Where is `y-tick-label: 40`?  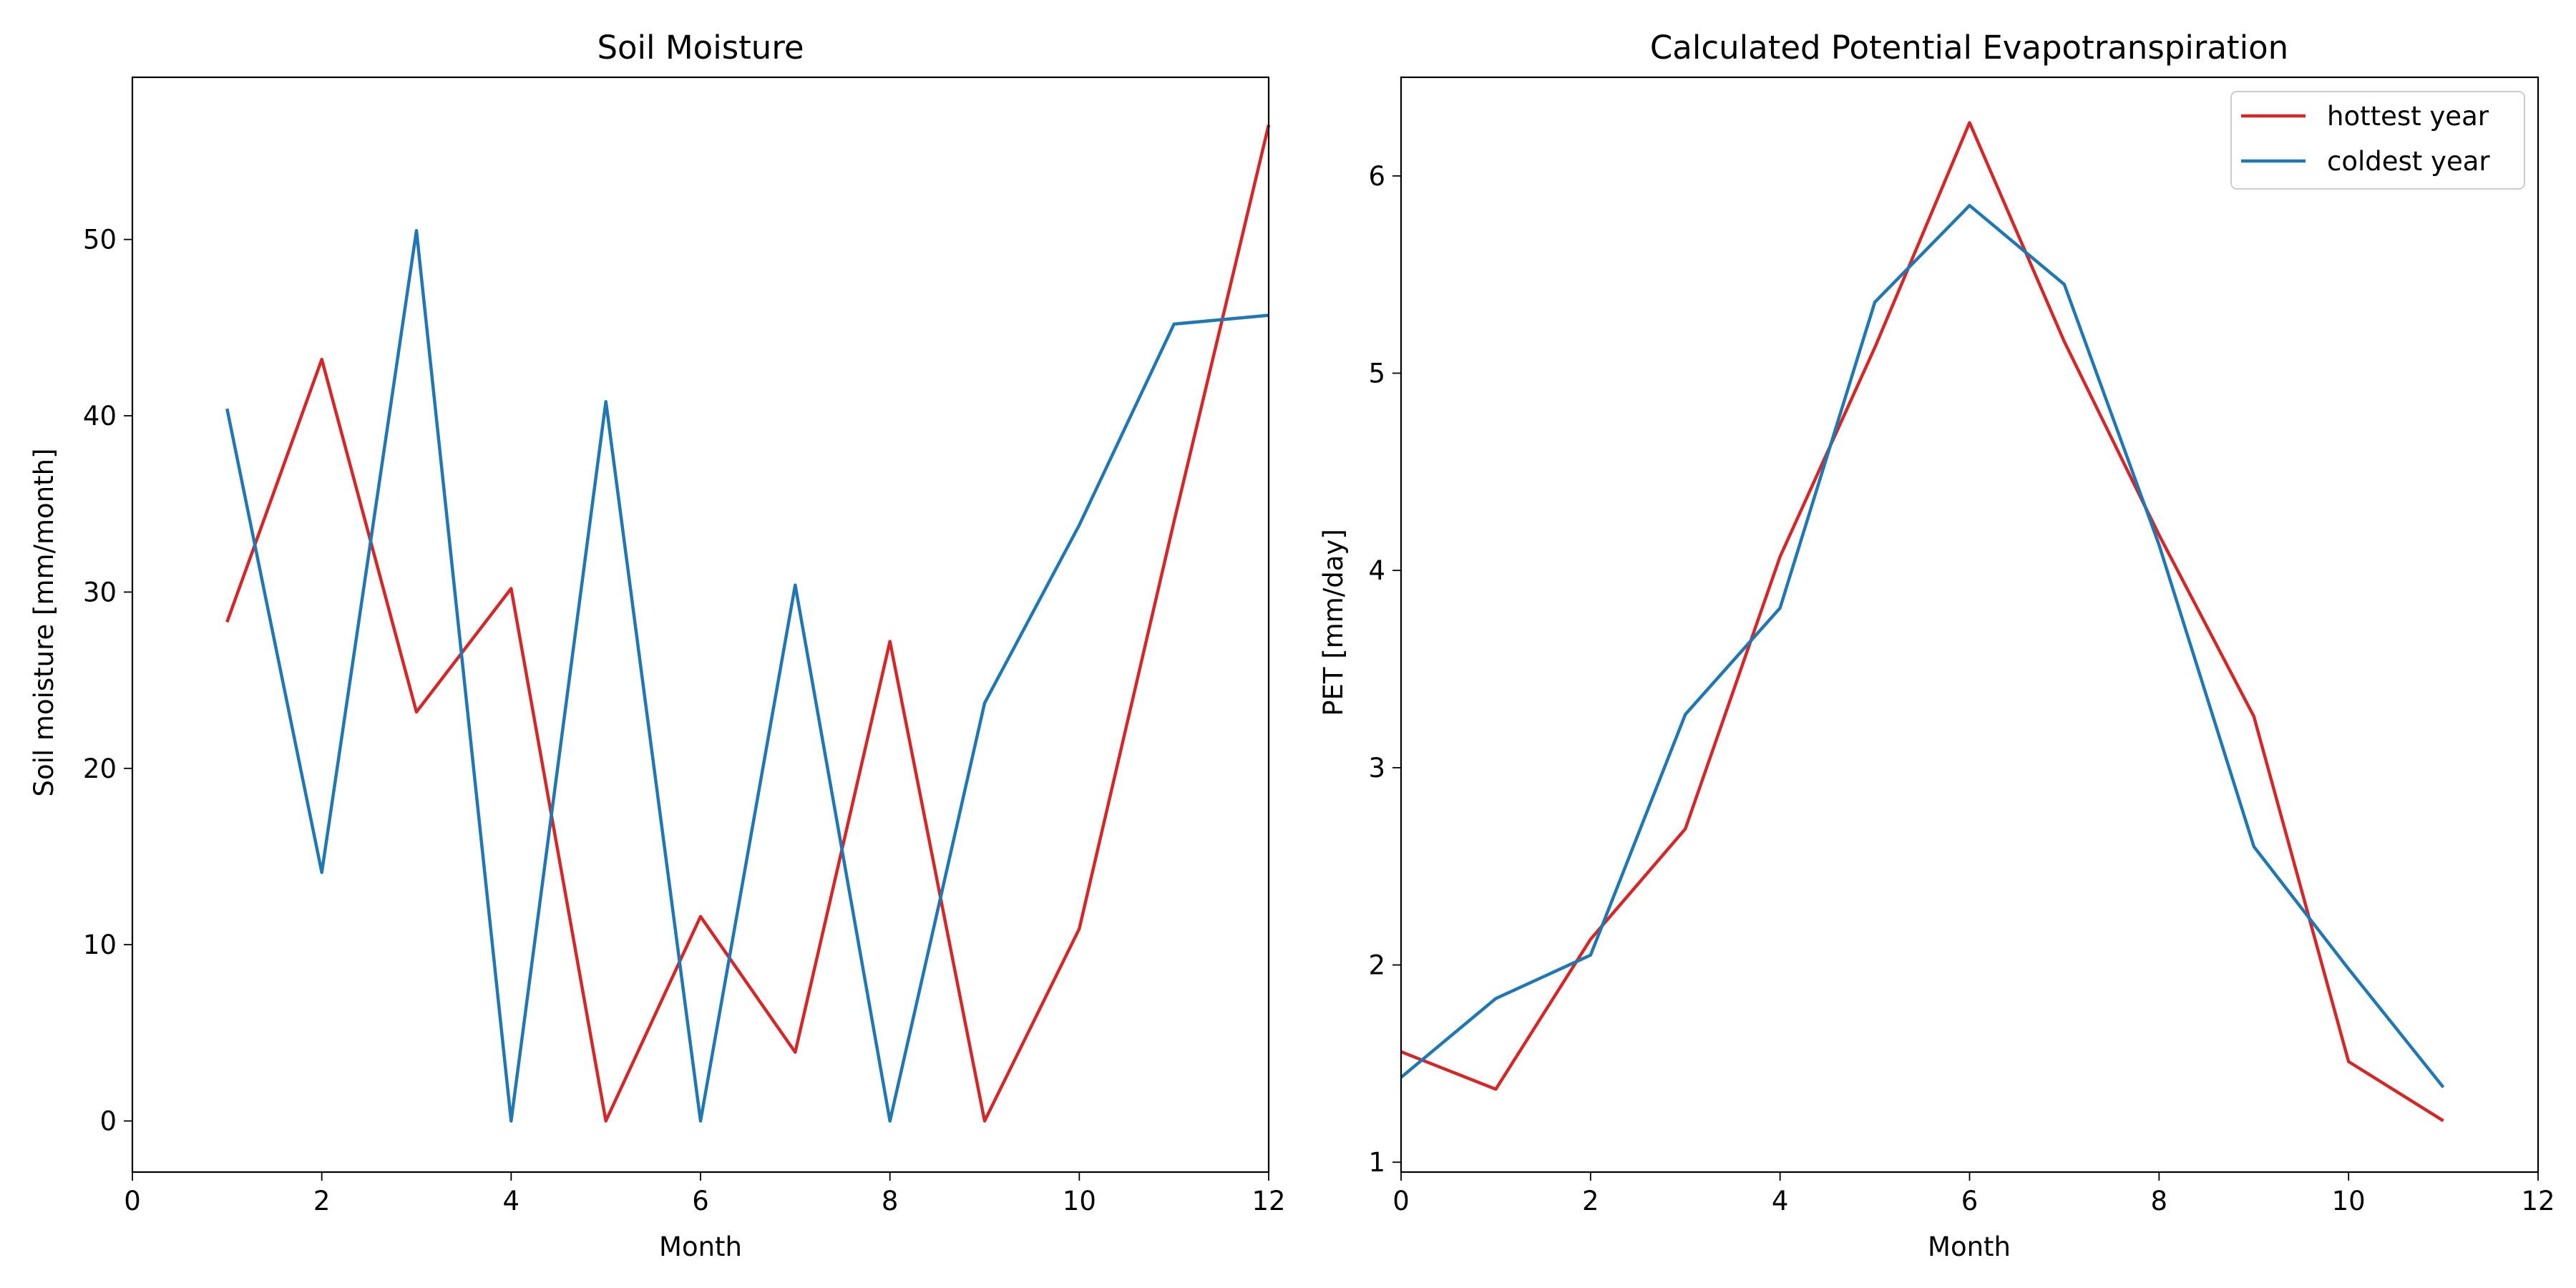 y-tick-label: 40 is located at coordinates (100, 416).